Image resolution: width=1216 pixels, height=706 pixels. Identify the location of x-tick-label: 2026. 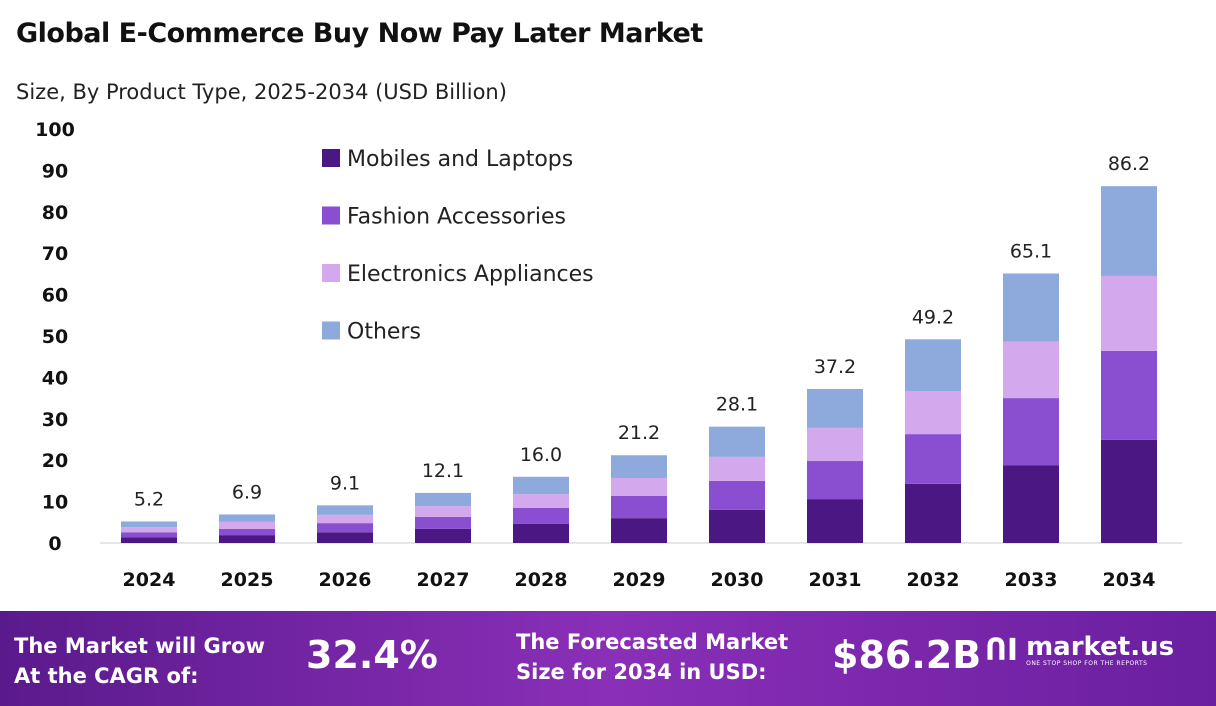
(345, 580).